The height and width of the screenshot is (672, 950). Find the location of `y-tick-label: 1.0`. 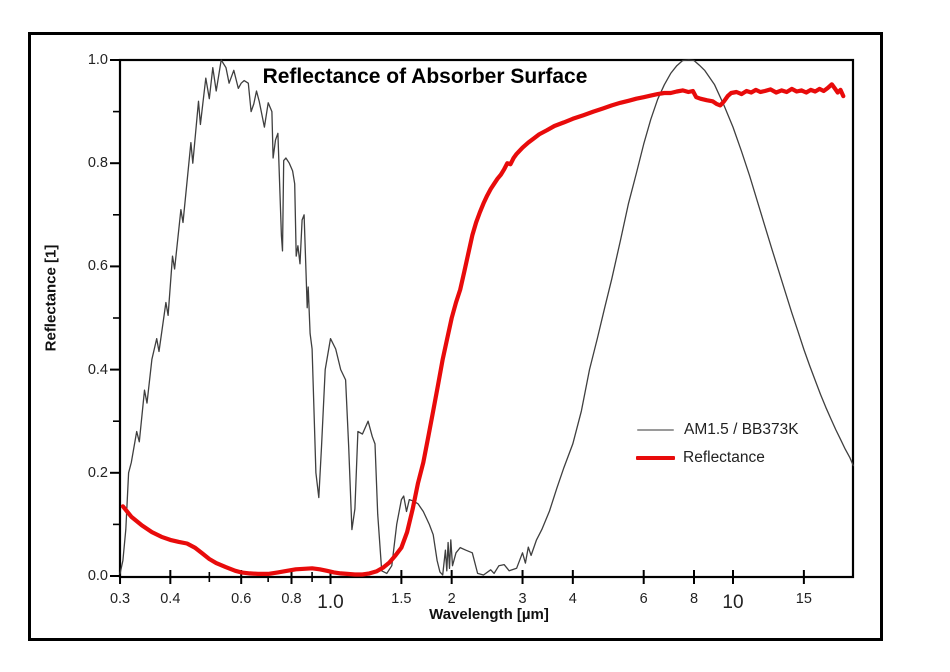

y-tick-label: 1.0 is located at coordinates (97, 60).